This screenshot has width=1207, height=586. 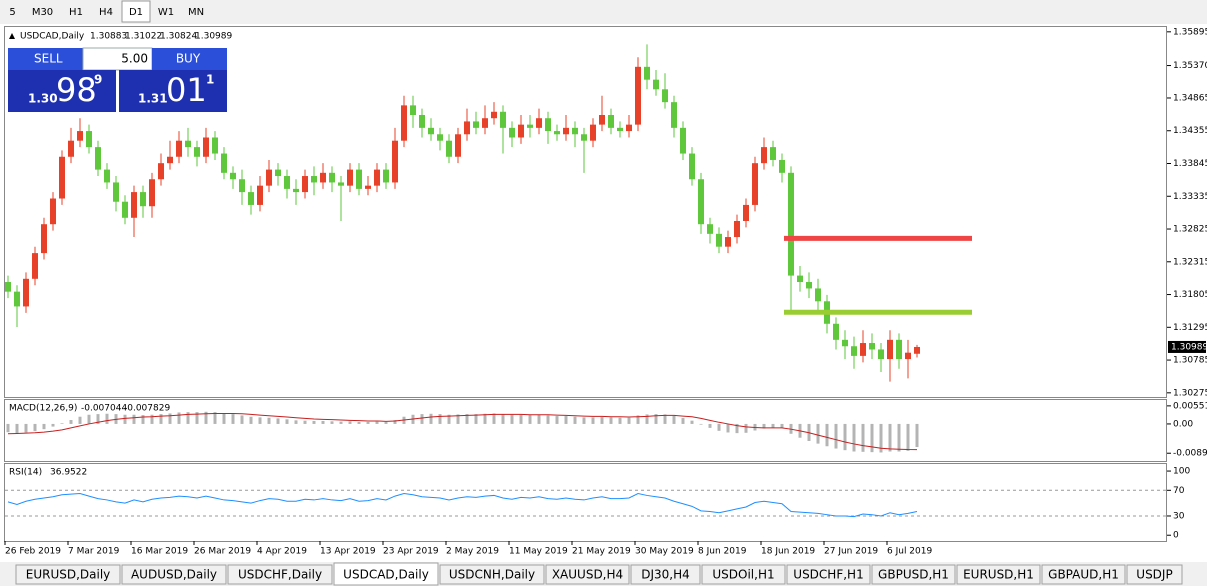 I want to click on tab-label: GBPUSD,H1, so click(x=913, y=575).